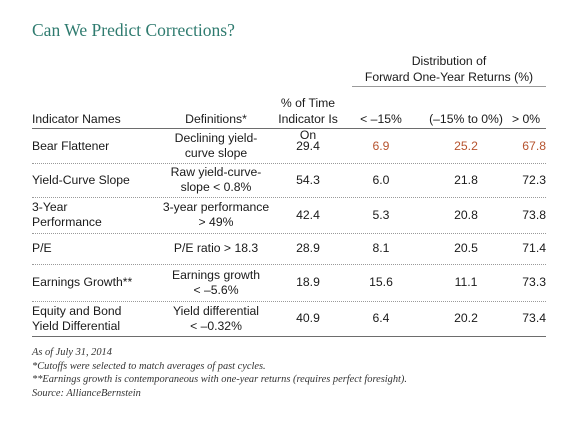  What do you see at coordinates (381, 282) in the screenshot?
I see `return-below-neg15: 15.6` at bounding box center [381, 282].